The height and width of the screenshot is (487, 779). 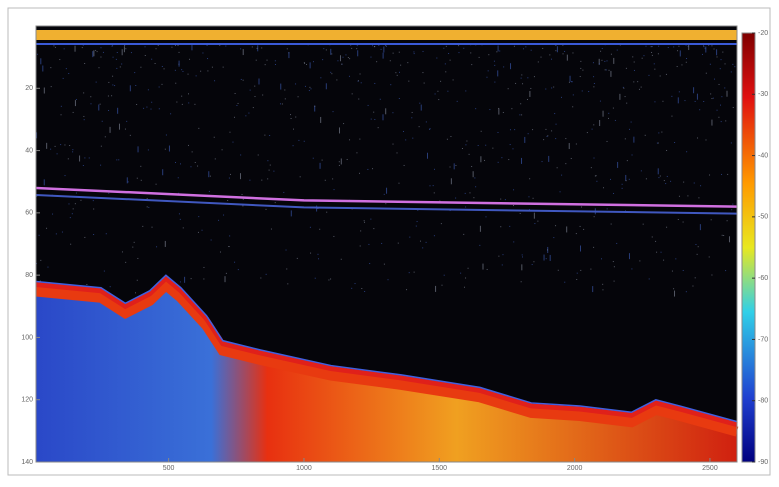 What do you see at coordinates (763, 278) in the screenshot?
I see `colorbar-tick-label: -60` at bounding box center [763, 278].